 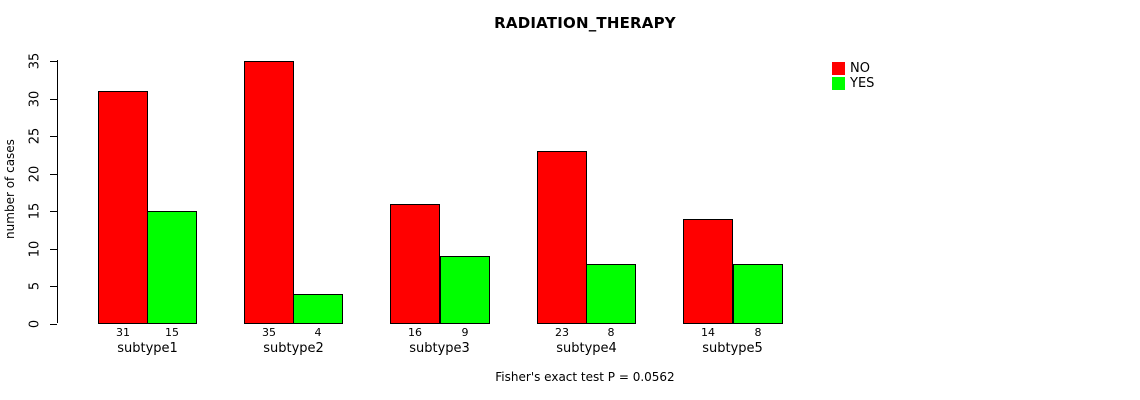 I want to click on y-axis-label: number of cases, so click(x=10, y=189).